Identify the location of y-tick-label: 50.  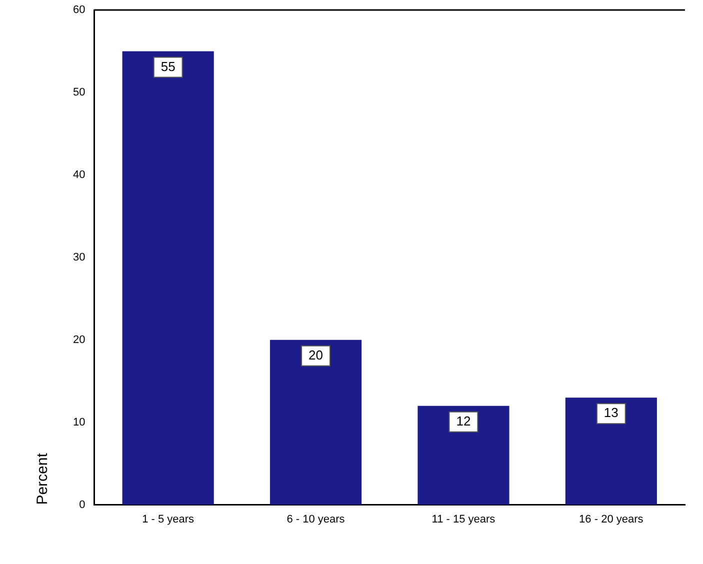
(79, 92).